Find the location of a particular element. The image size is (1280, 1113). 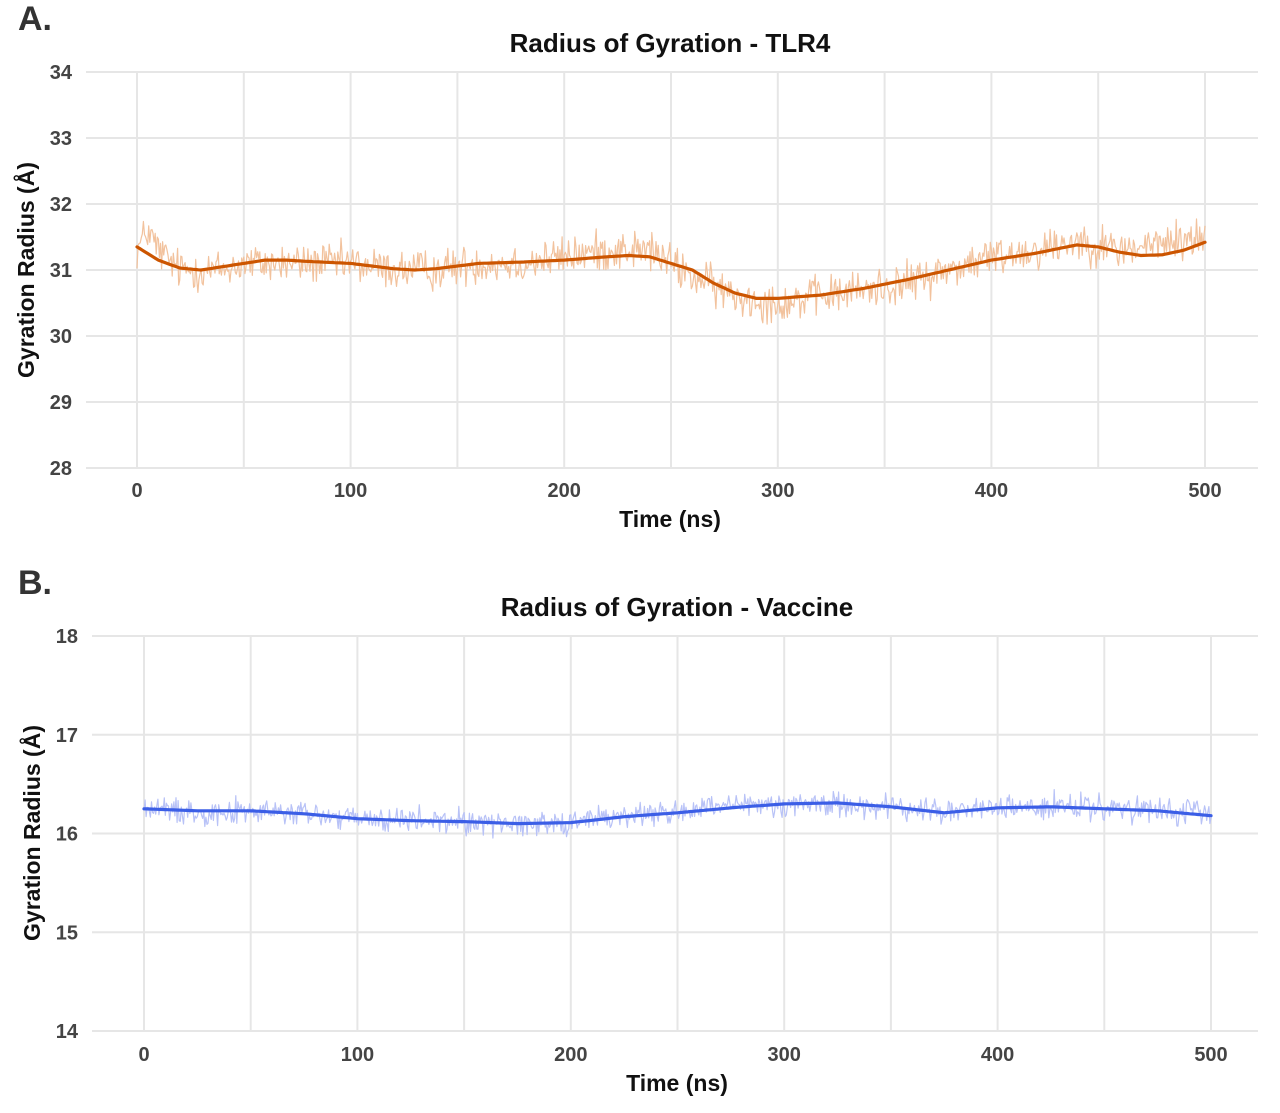

panel-b-y-axis-label: Gyration Radius (Å) is located at coordinates (31, 833).